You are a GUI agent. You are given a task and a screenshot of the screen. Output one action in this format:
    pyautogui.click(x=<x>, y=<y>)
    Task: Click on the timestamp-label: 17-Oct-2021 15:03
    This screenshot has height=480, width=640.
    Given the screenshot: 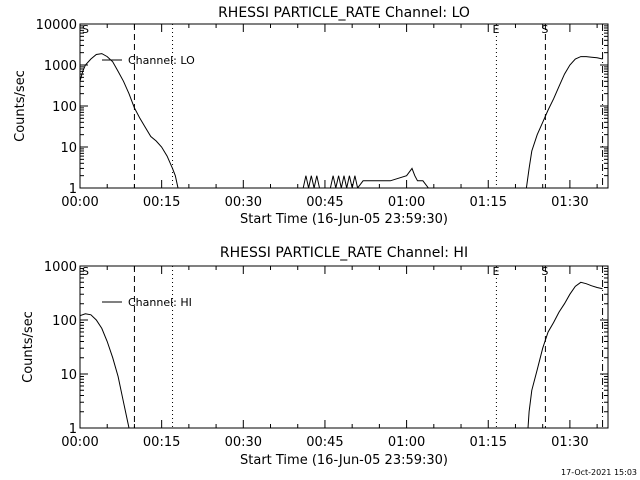 What is the action you would take?
    pyautogui.click(x=599, y=472)
    